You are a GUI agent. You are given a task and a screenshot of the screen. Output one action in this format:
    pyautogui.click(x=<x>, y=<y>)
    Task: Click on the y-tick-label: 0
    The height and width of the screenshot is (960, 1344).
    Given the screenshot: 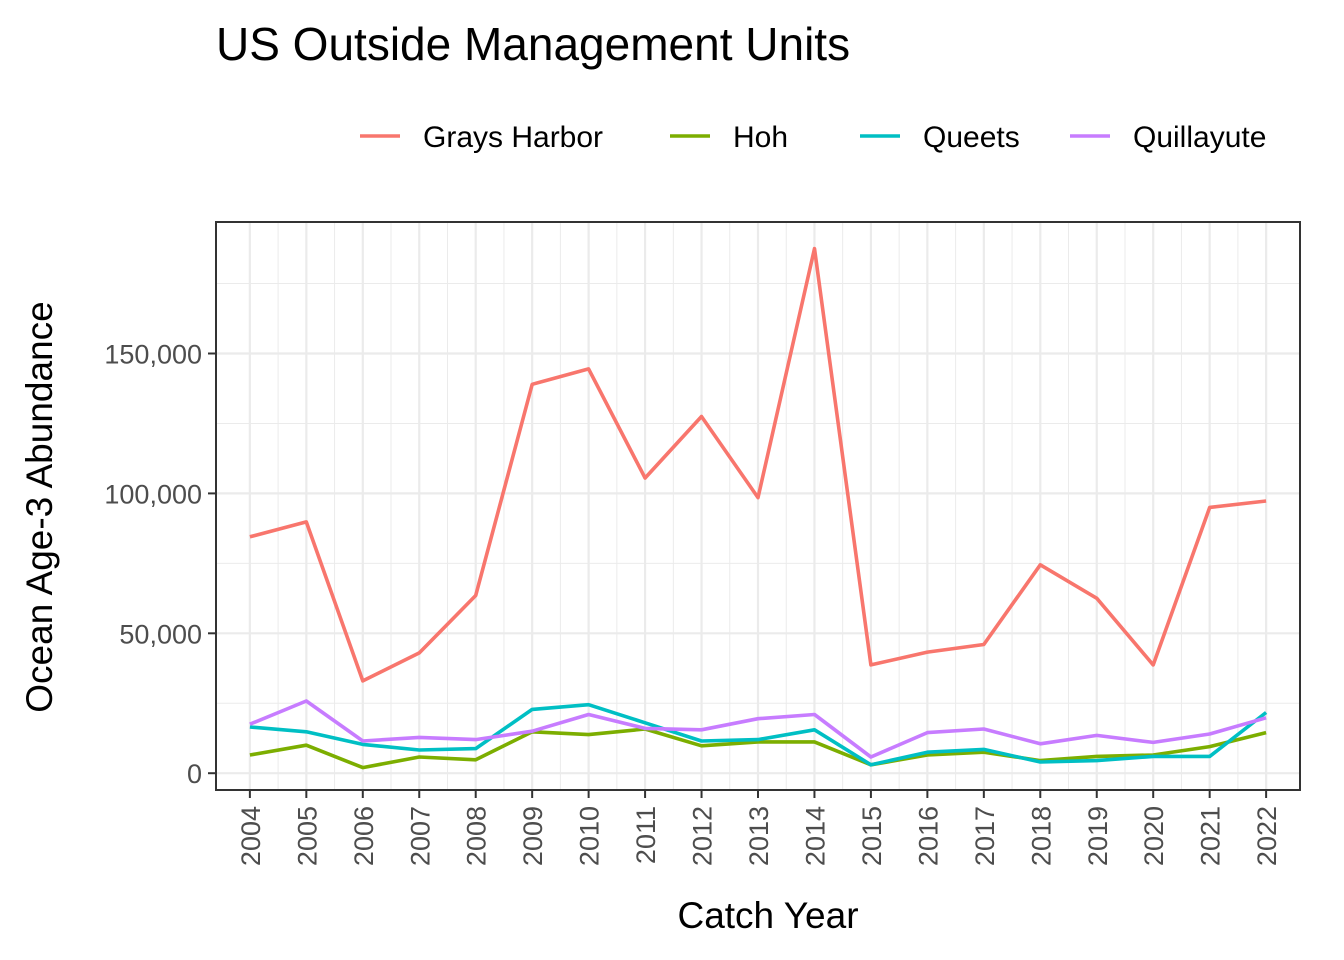 What is the action you would take?
    pyautogui.click(x=194, y=774)
    